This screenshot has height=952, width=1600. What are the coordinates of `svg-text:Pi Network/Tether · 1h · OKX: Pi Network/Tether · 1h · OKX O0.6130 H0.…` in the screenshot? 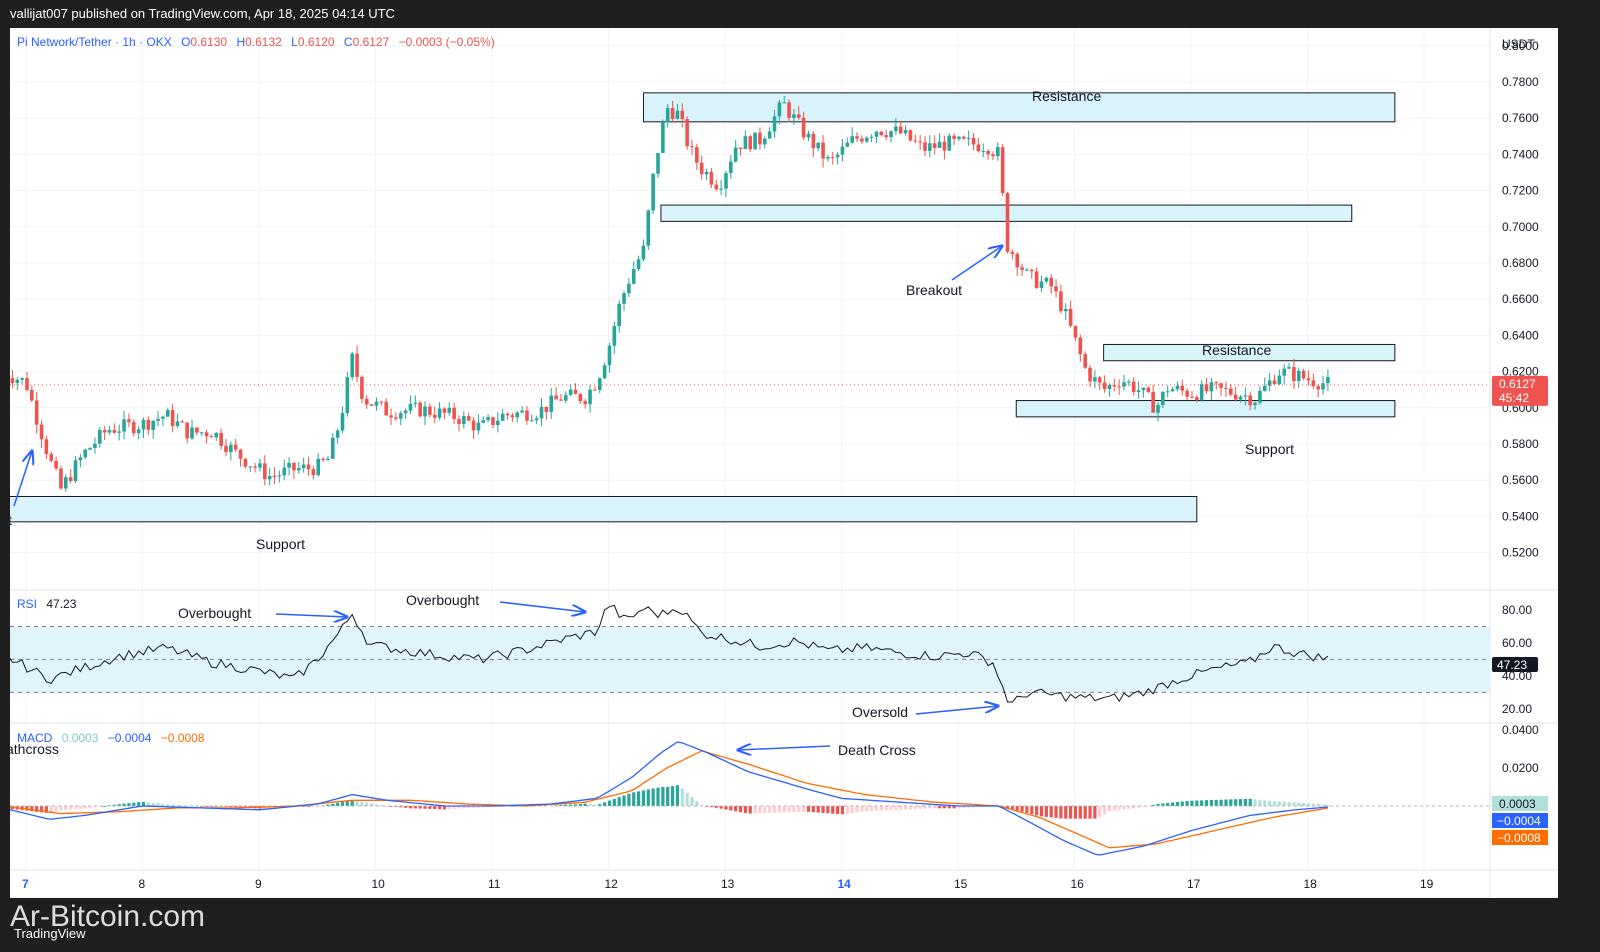 It's located at (256, 42).